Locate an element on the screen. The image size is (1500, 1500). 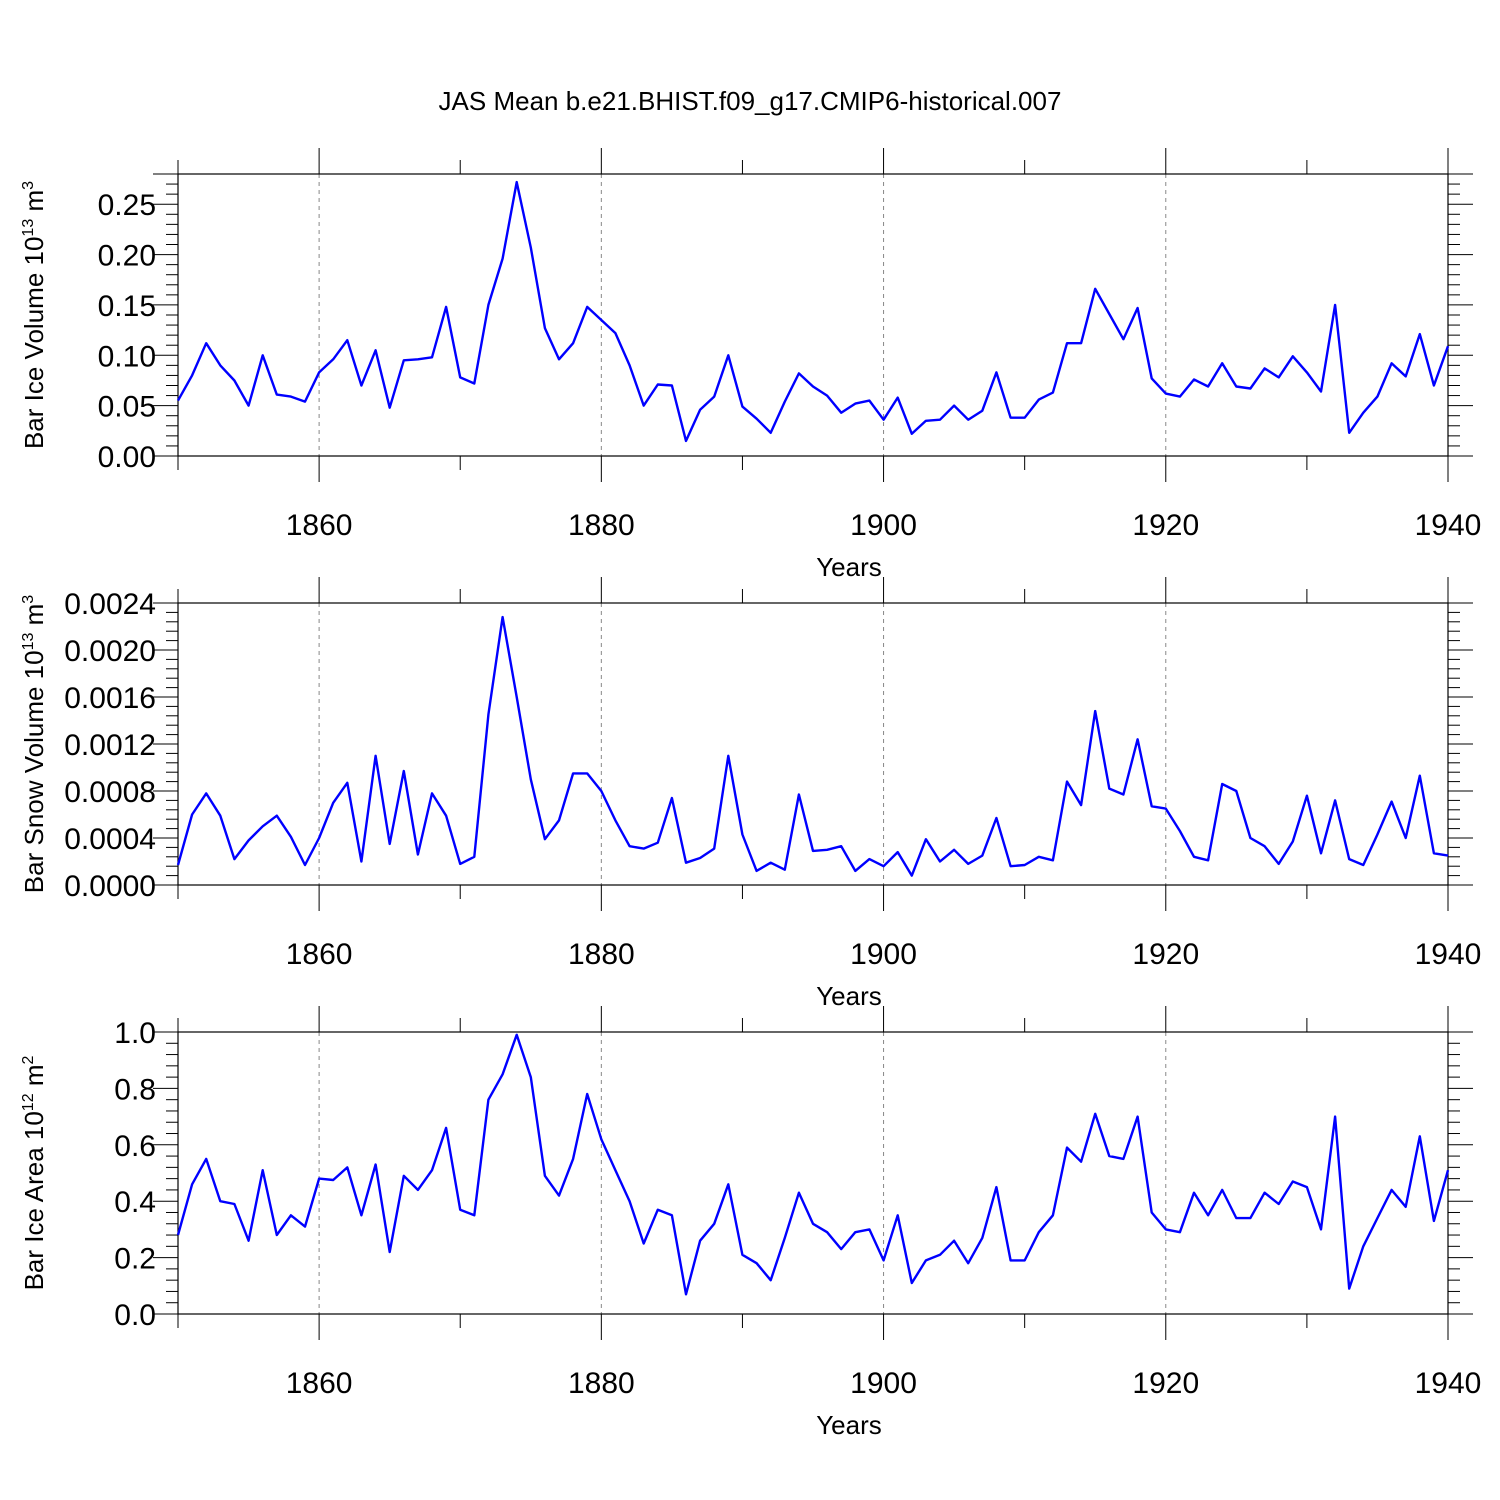
y-tick-label: 0.20 is located at coordinates (127, 256).